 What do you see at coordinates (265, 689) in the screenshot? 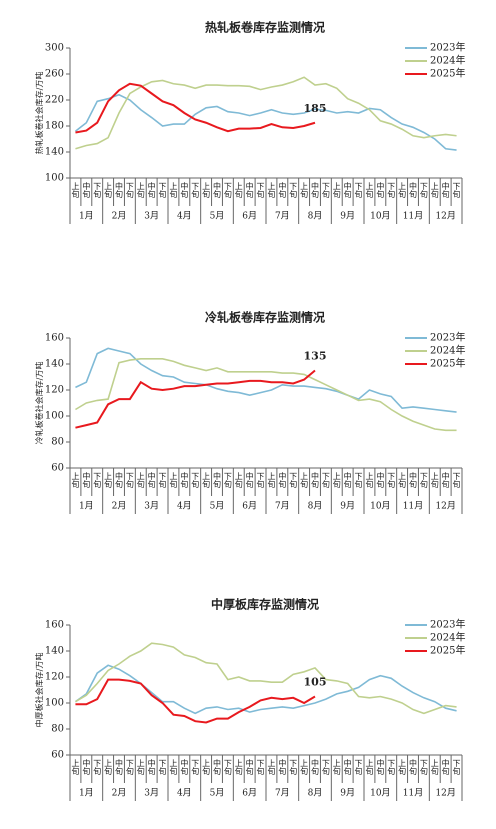
I see `series-line` at bounding box center [265, 689].